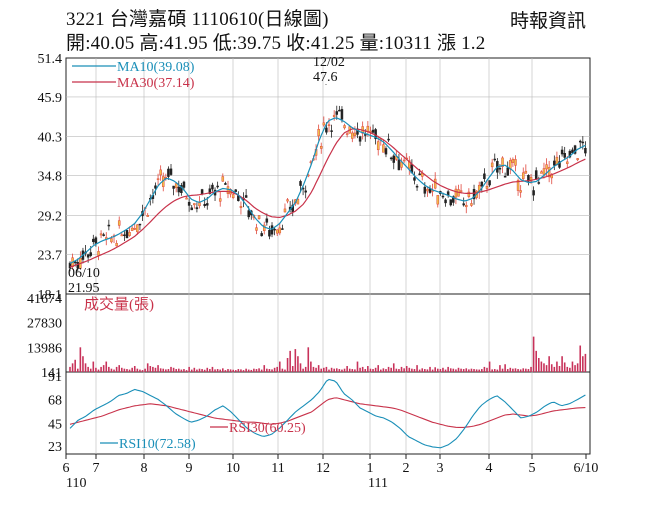 This screenshot has height=506, width=656. What do you see at coordinates (51, 373) in the screenshot?
I see `volume-tick-label: 141` at bounding box center [51, 373].